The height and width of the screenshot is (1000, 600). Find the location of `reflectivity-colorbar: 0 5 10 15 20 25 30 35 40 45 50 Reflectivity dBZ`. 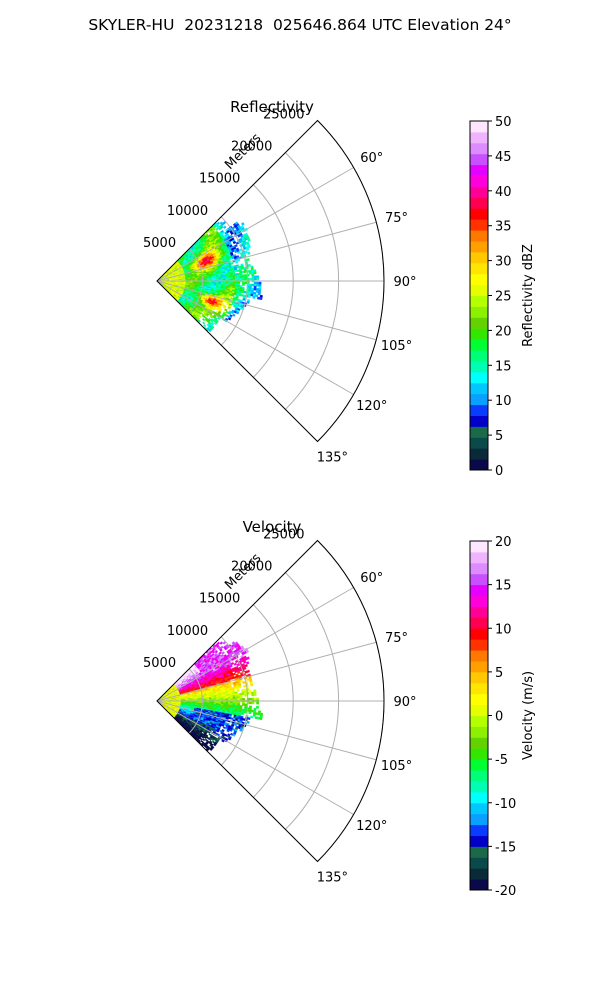

reflectivity-colorbar: 0 5 10 15 20 25 30 35 40 45 50 Reflectivity dBZ is located at coordinates (502, 297).